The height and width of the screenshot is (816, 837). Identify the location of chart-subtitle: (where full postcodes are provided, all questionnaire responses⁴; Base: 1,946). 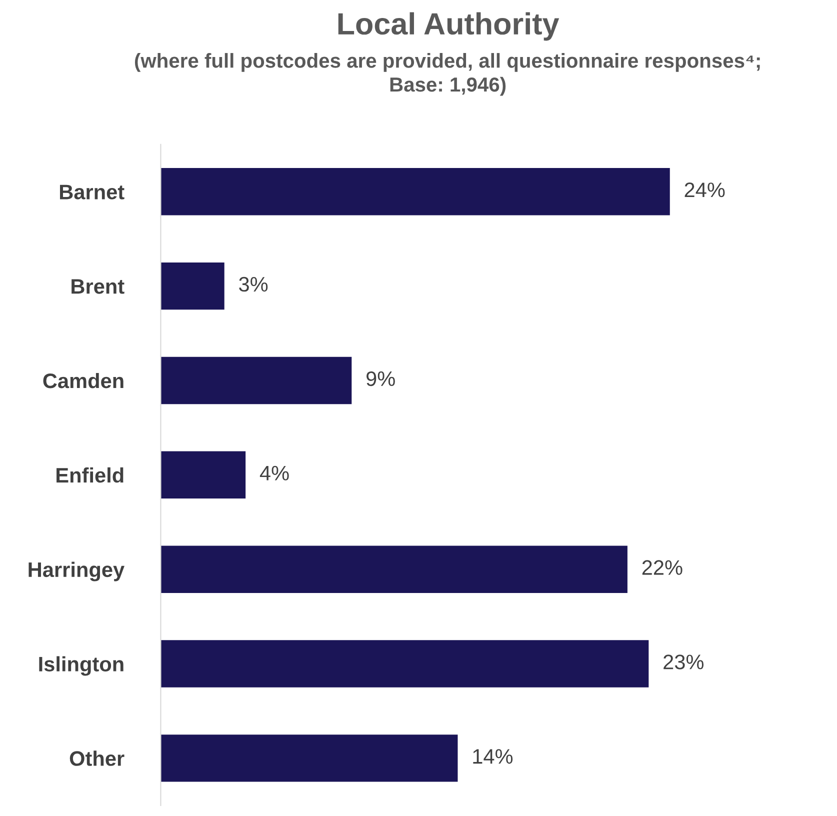
(447, 74).